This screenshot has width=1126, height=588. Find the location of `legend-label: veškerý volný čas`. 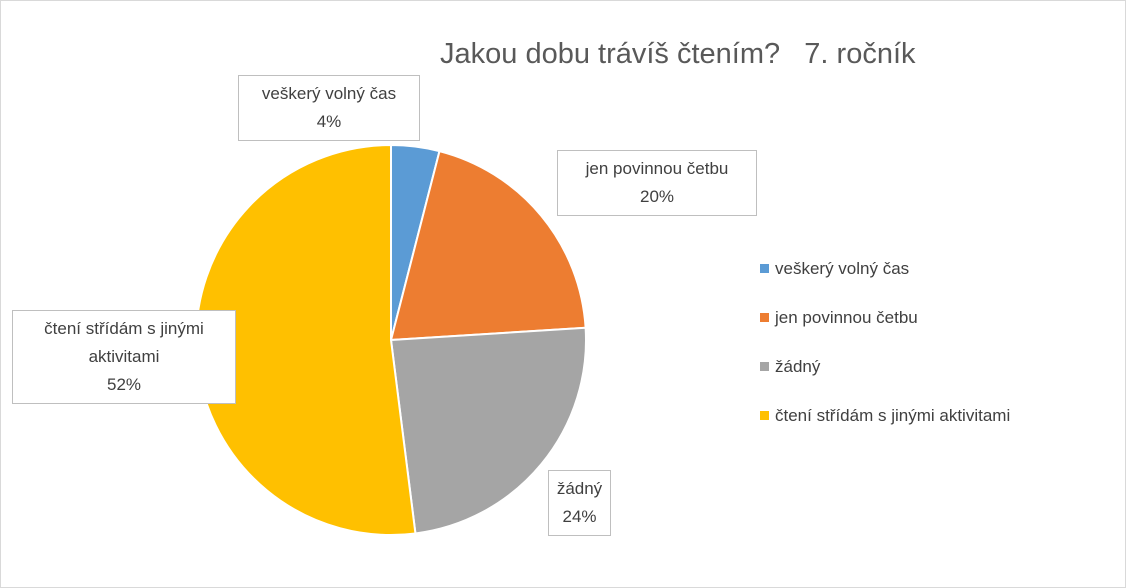

legend-label: veškerý volný čas is located at coordinates (842, 268).